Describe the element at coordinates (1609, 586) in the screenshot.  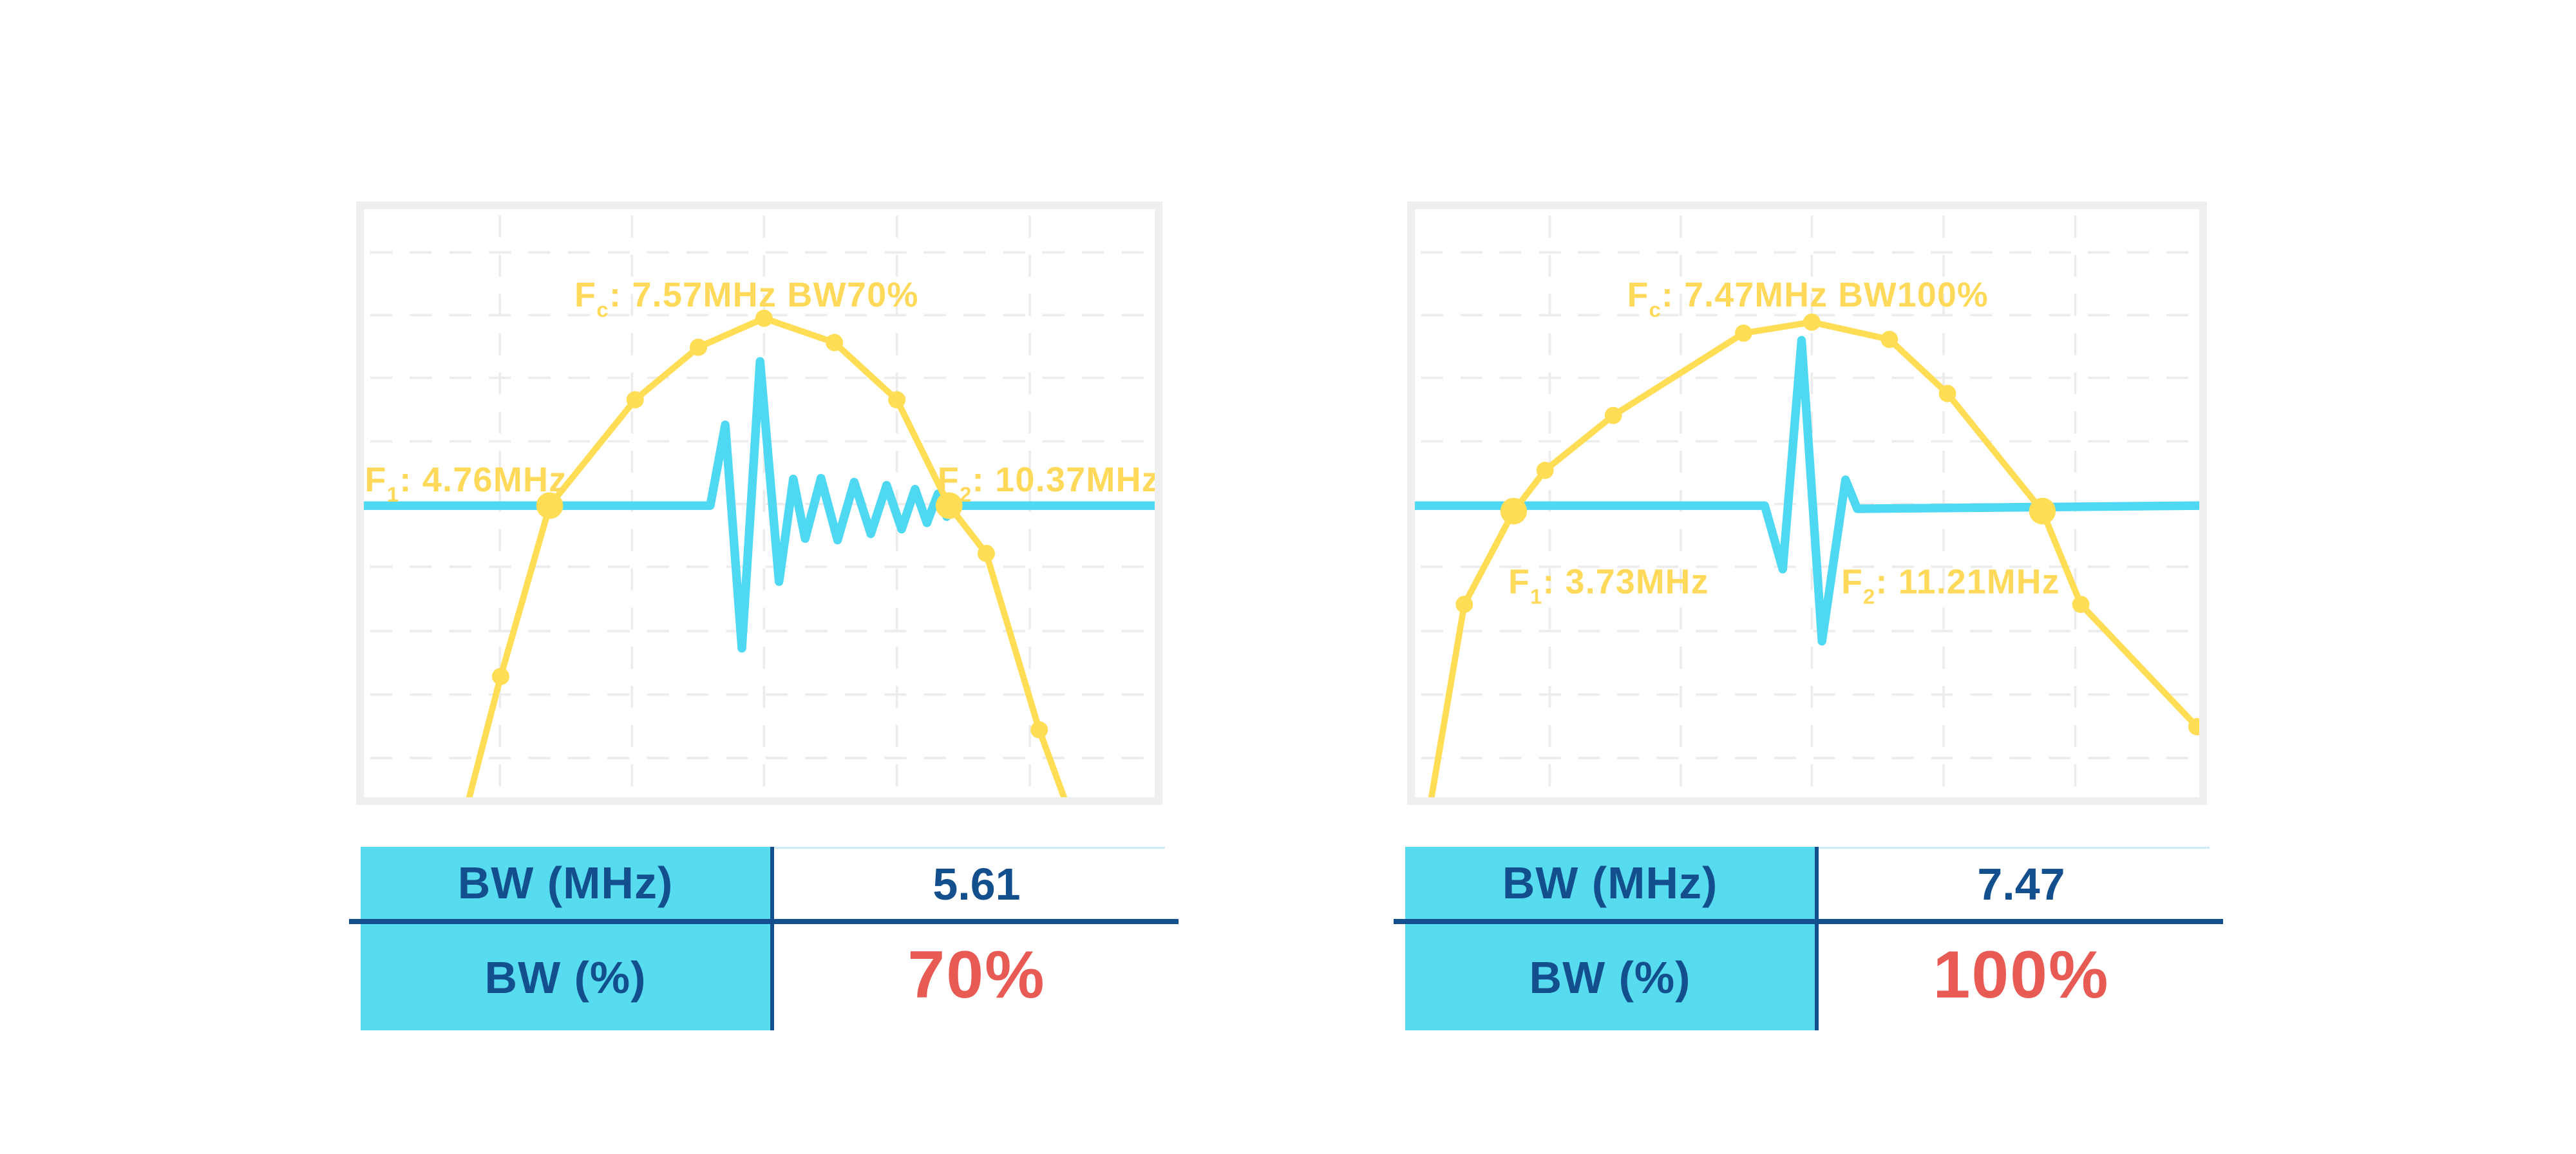
I see `f1-annotation: F1: 3.73MHz` at that location.